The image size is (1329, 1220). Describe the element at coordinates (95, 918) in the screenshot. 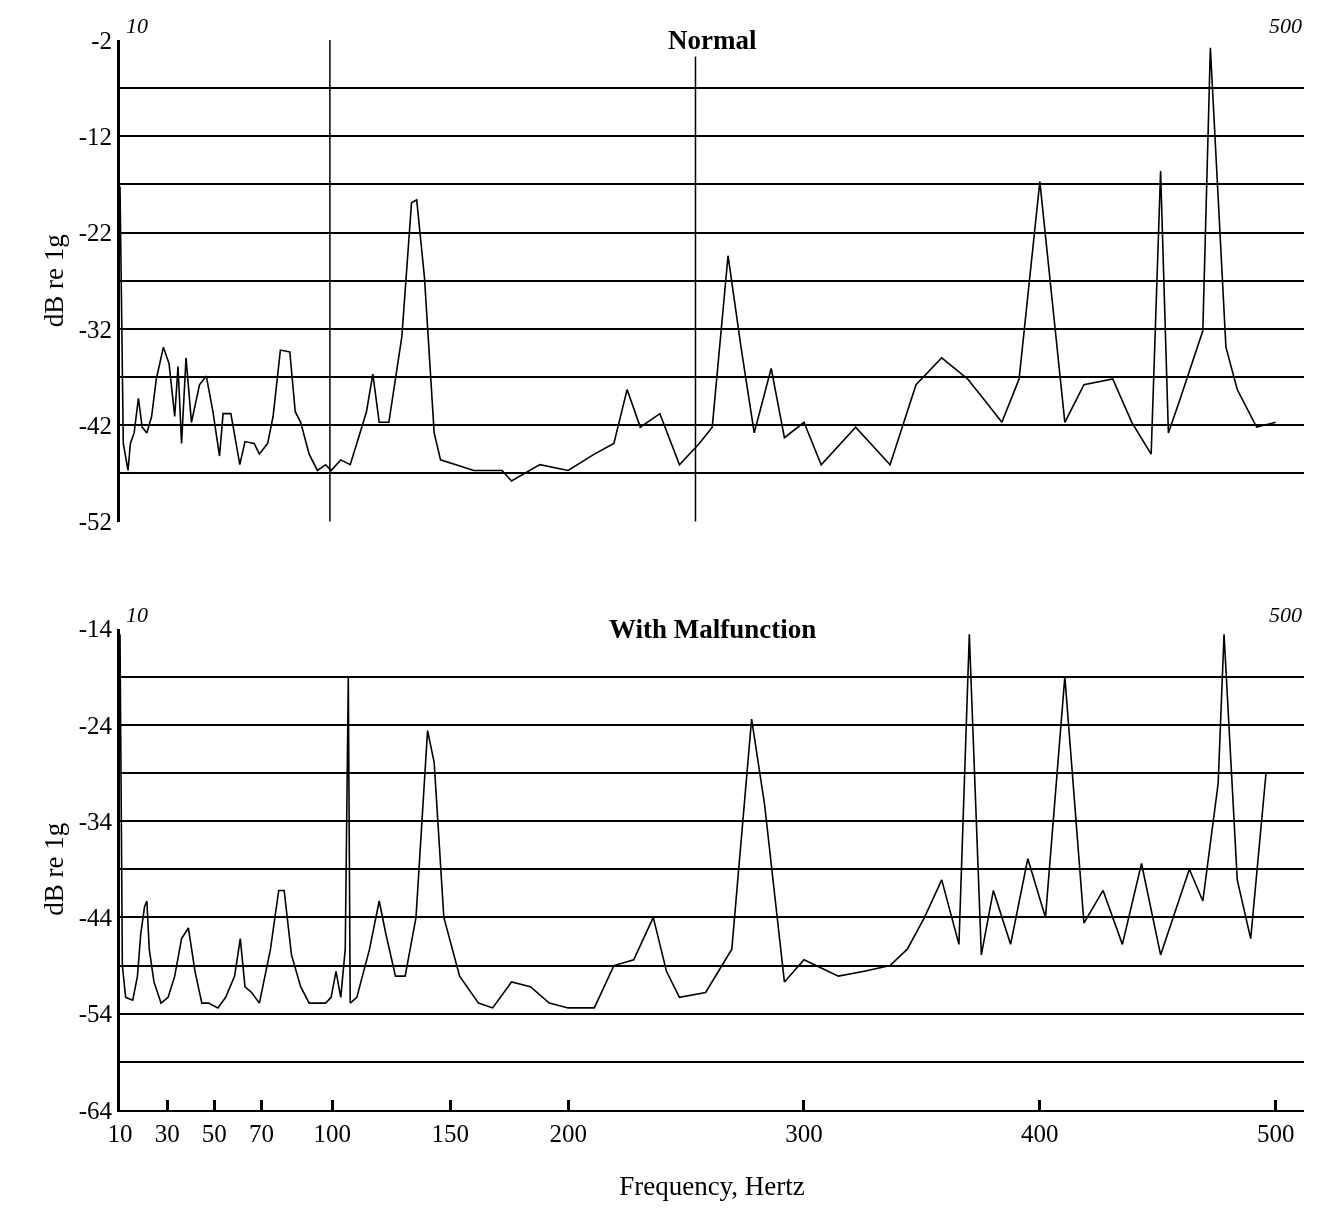

I see `y-tick-label: -44` at that location.